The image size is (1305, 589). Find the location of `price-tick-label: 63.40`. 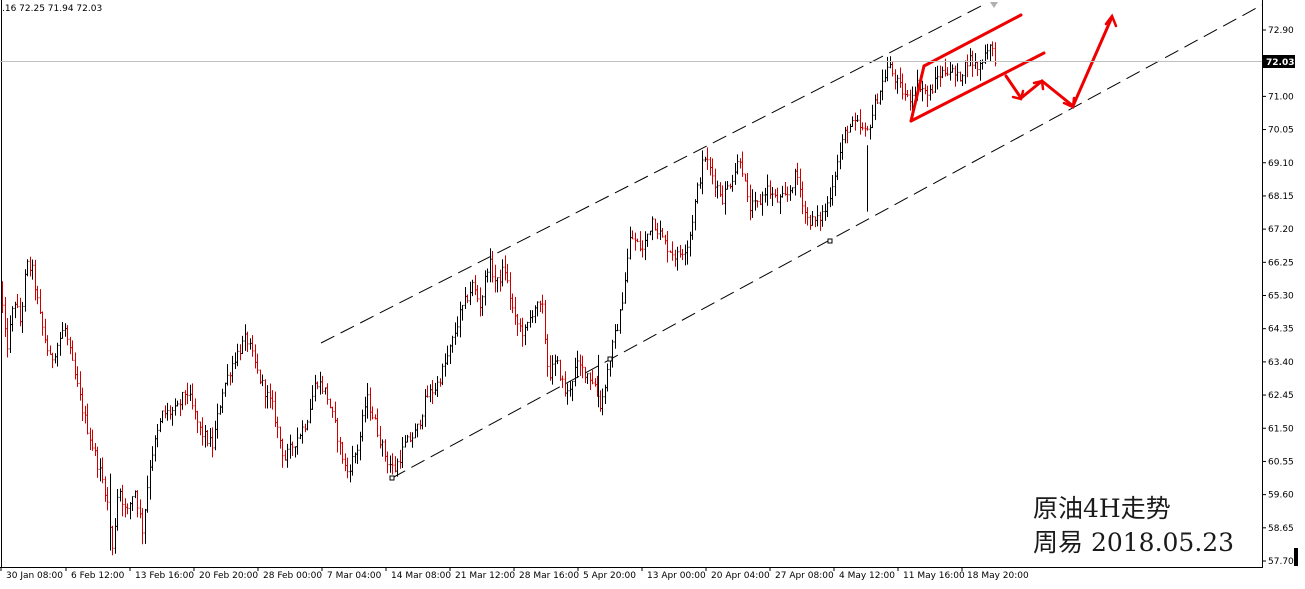

price-tick-label: 63.40 is located at coordinates (1281, 363).